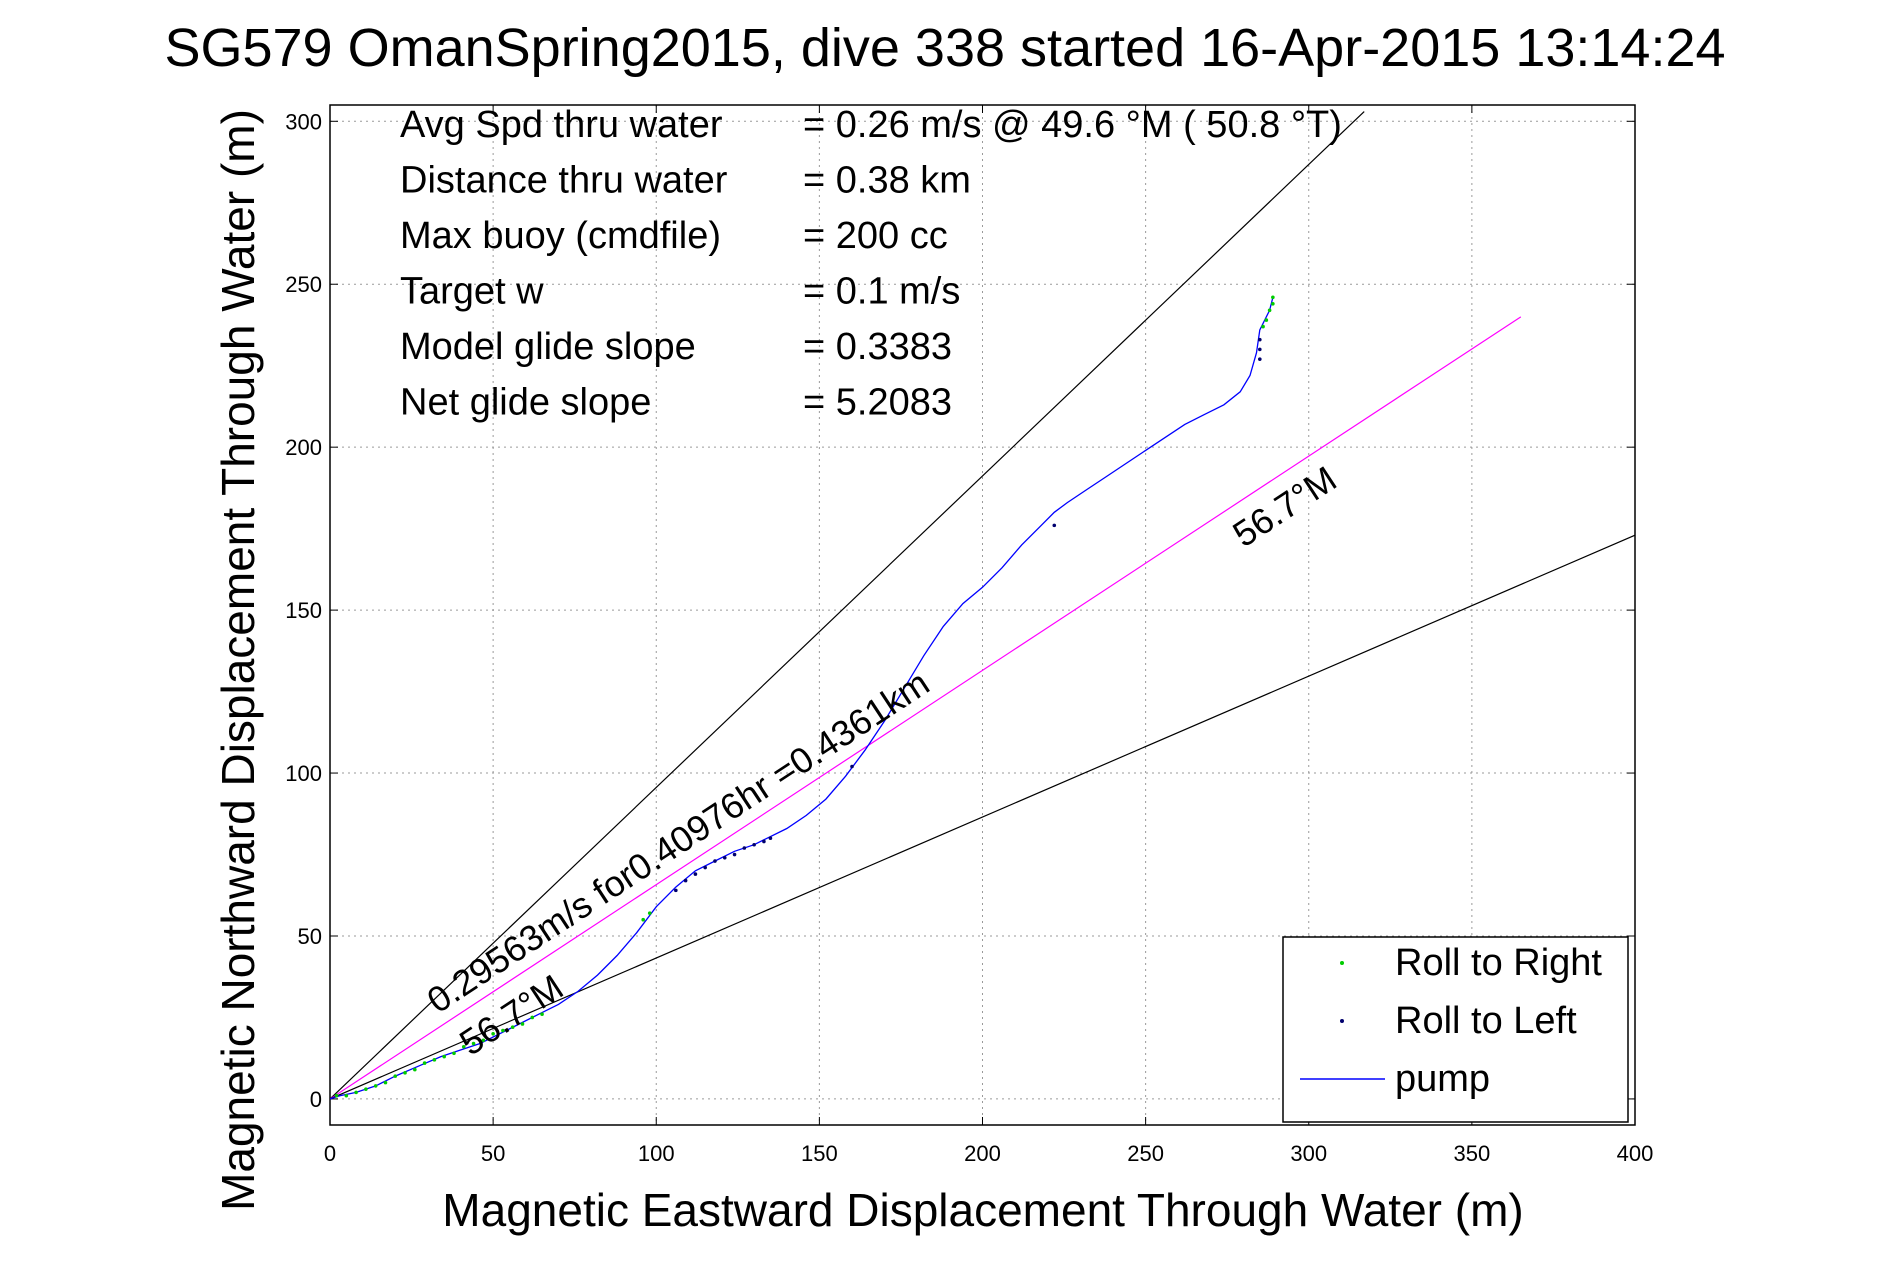  I want to click on y-tick-label: 100, so click(303, 773).